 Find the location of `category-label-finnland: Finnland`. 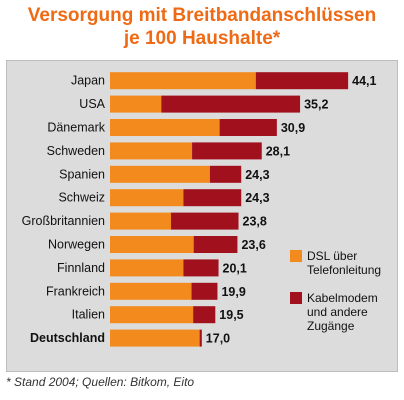

category-label-finnland: Finnland is located at coordinates (81, 268).